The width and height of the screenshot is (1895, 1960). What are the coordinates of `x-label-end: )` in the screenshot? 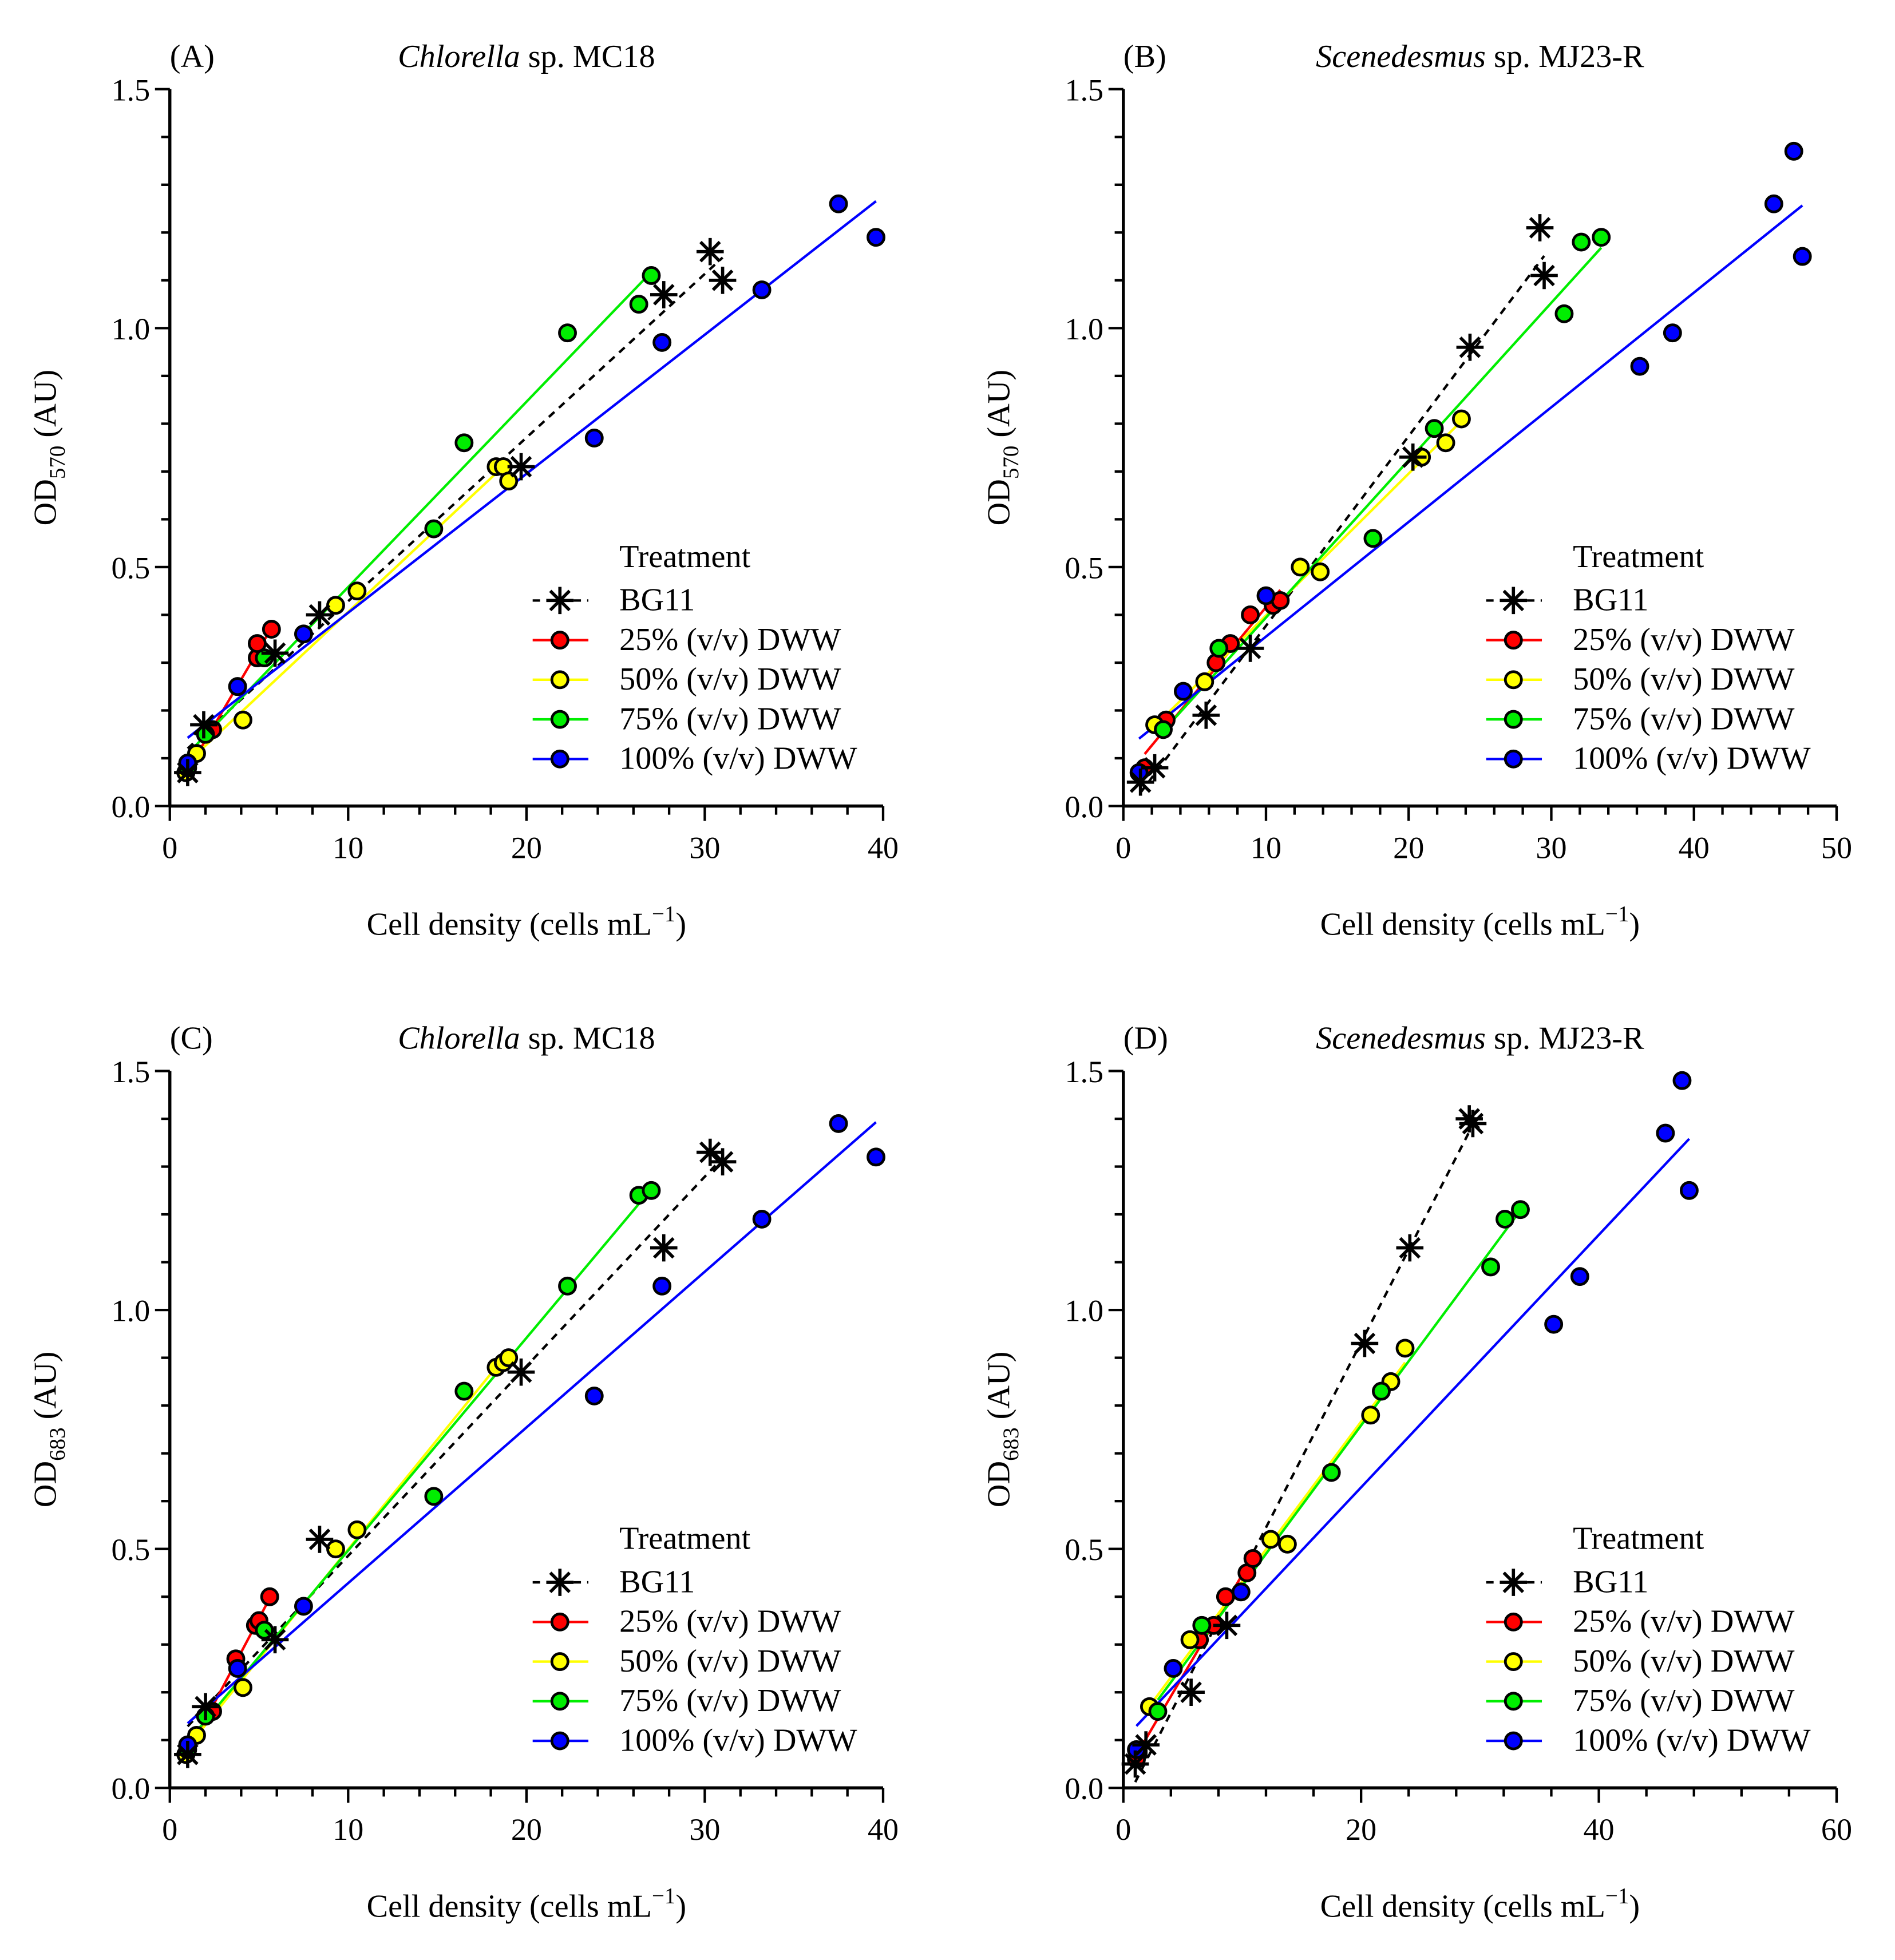 It's located at (680, 1906).